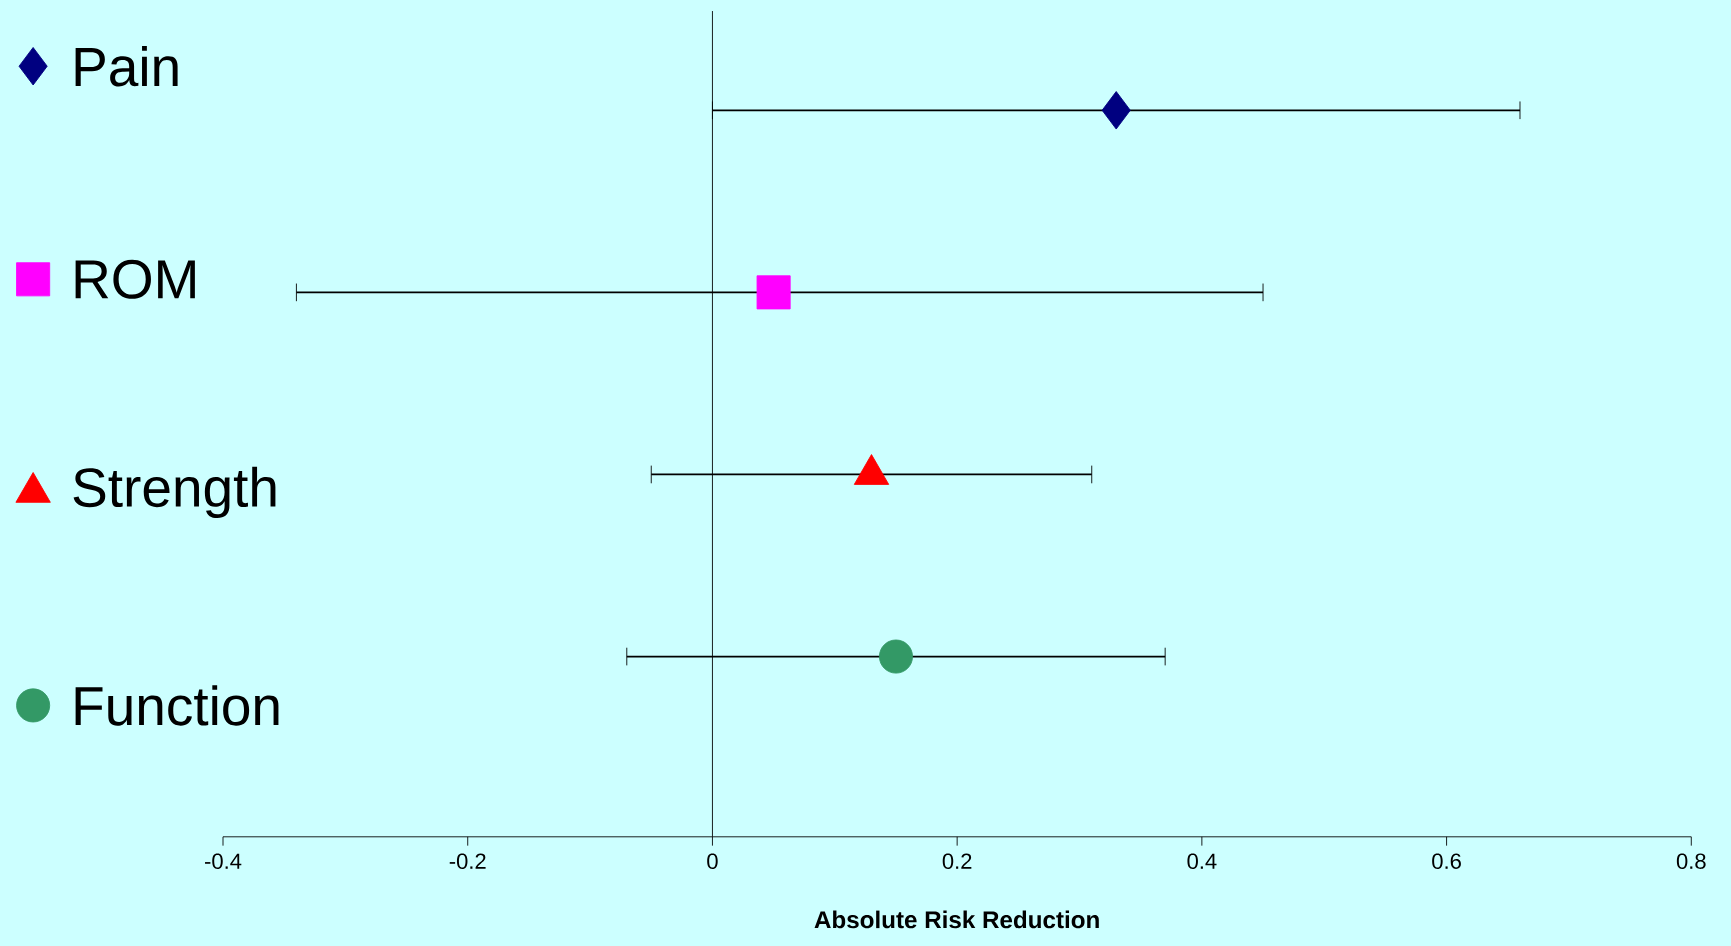 This screenshot has height=946, width=1731. What do you see at coordinates (135, 279) in the screenshot?
I see `legend-label: ROM` at bounding box center [135, 279].